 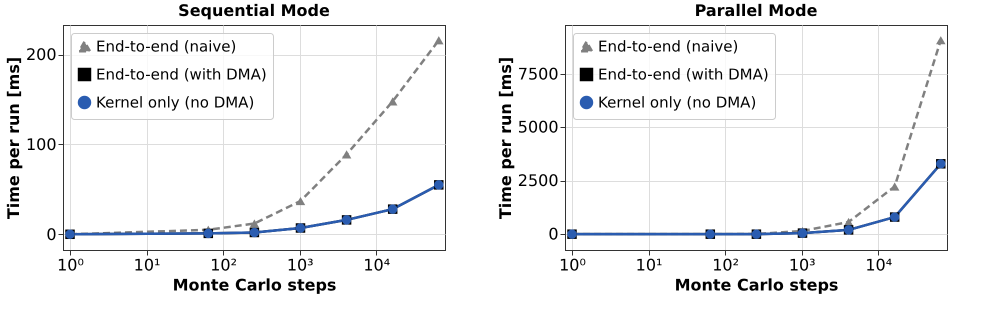 I want to click on y-tick-label: 2500, so click(x=538, y=180).